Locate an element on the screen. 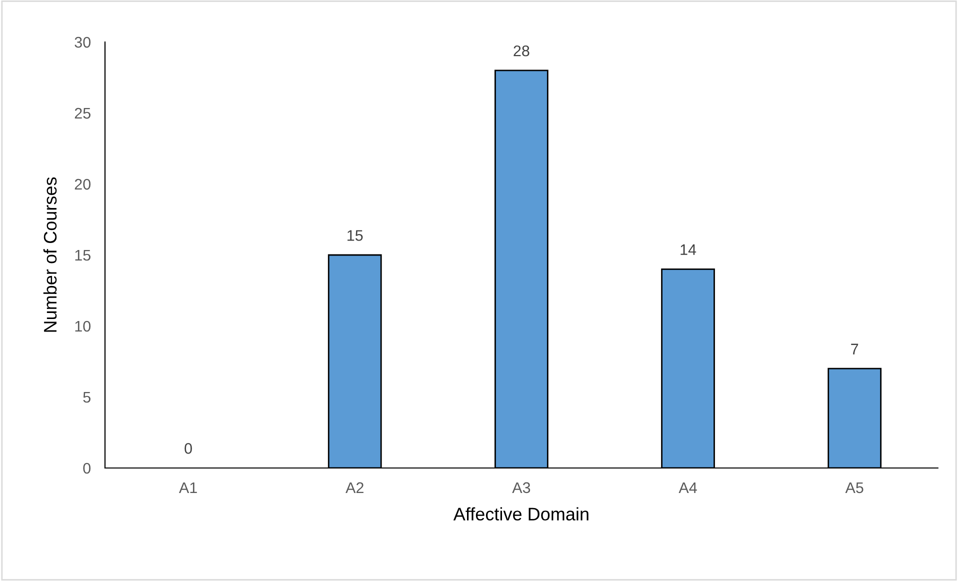 Image resolution: width=958 pixels, height=581 pixels. y-tick-label: 15 is located at coordinates (82, 255).